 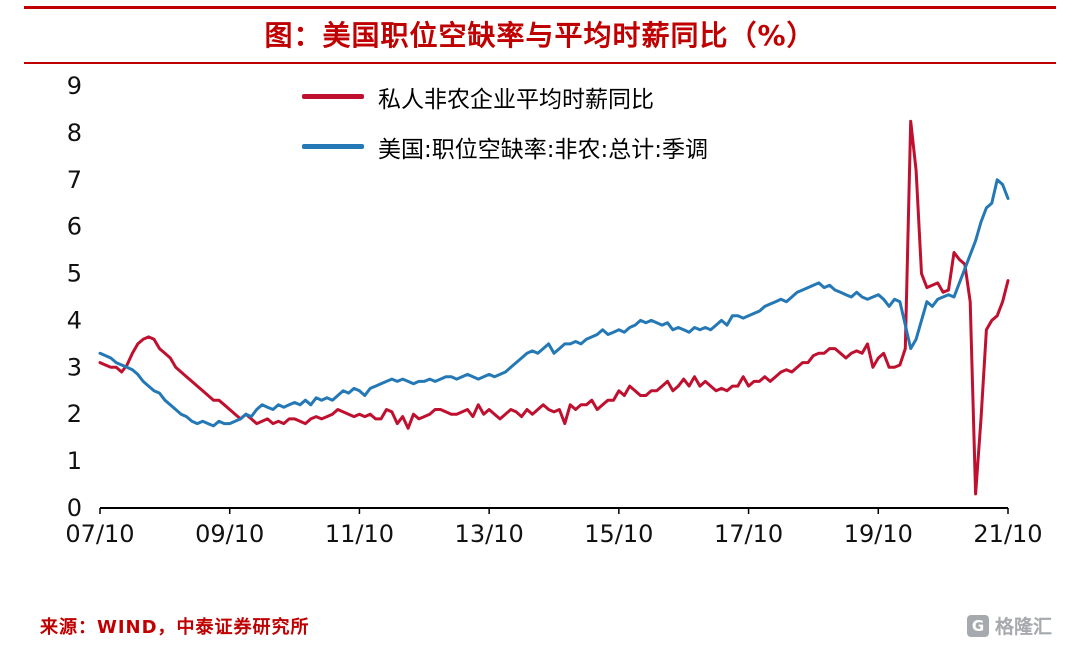 I want to click on y-tick-label: 9, so click(x=74, y=86).